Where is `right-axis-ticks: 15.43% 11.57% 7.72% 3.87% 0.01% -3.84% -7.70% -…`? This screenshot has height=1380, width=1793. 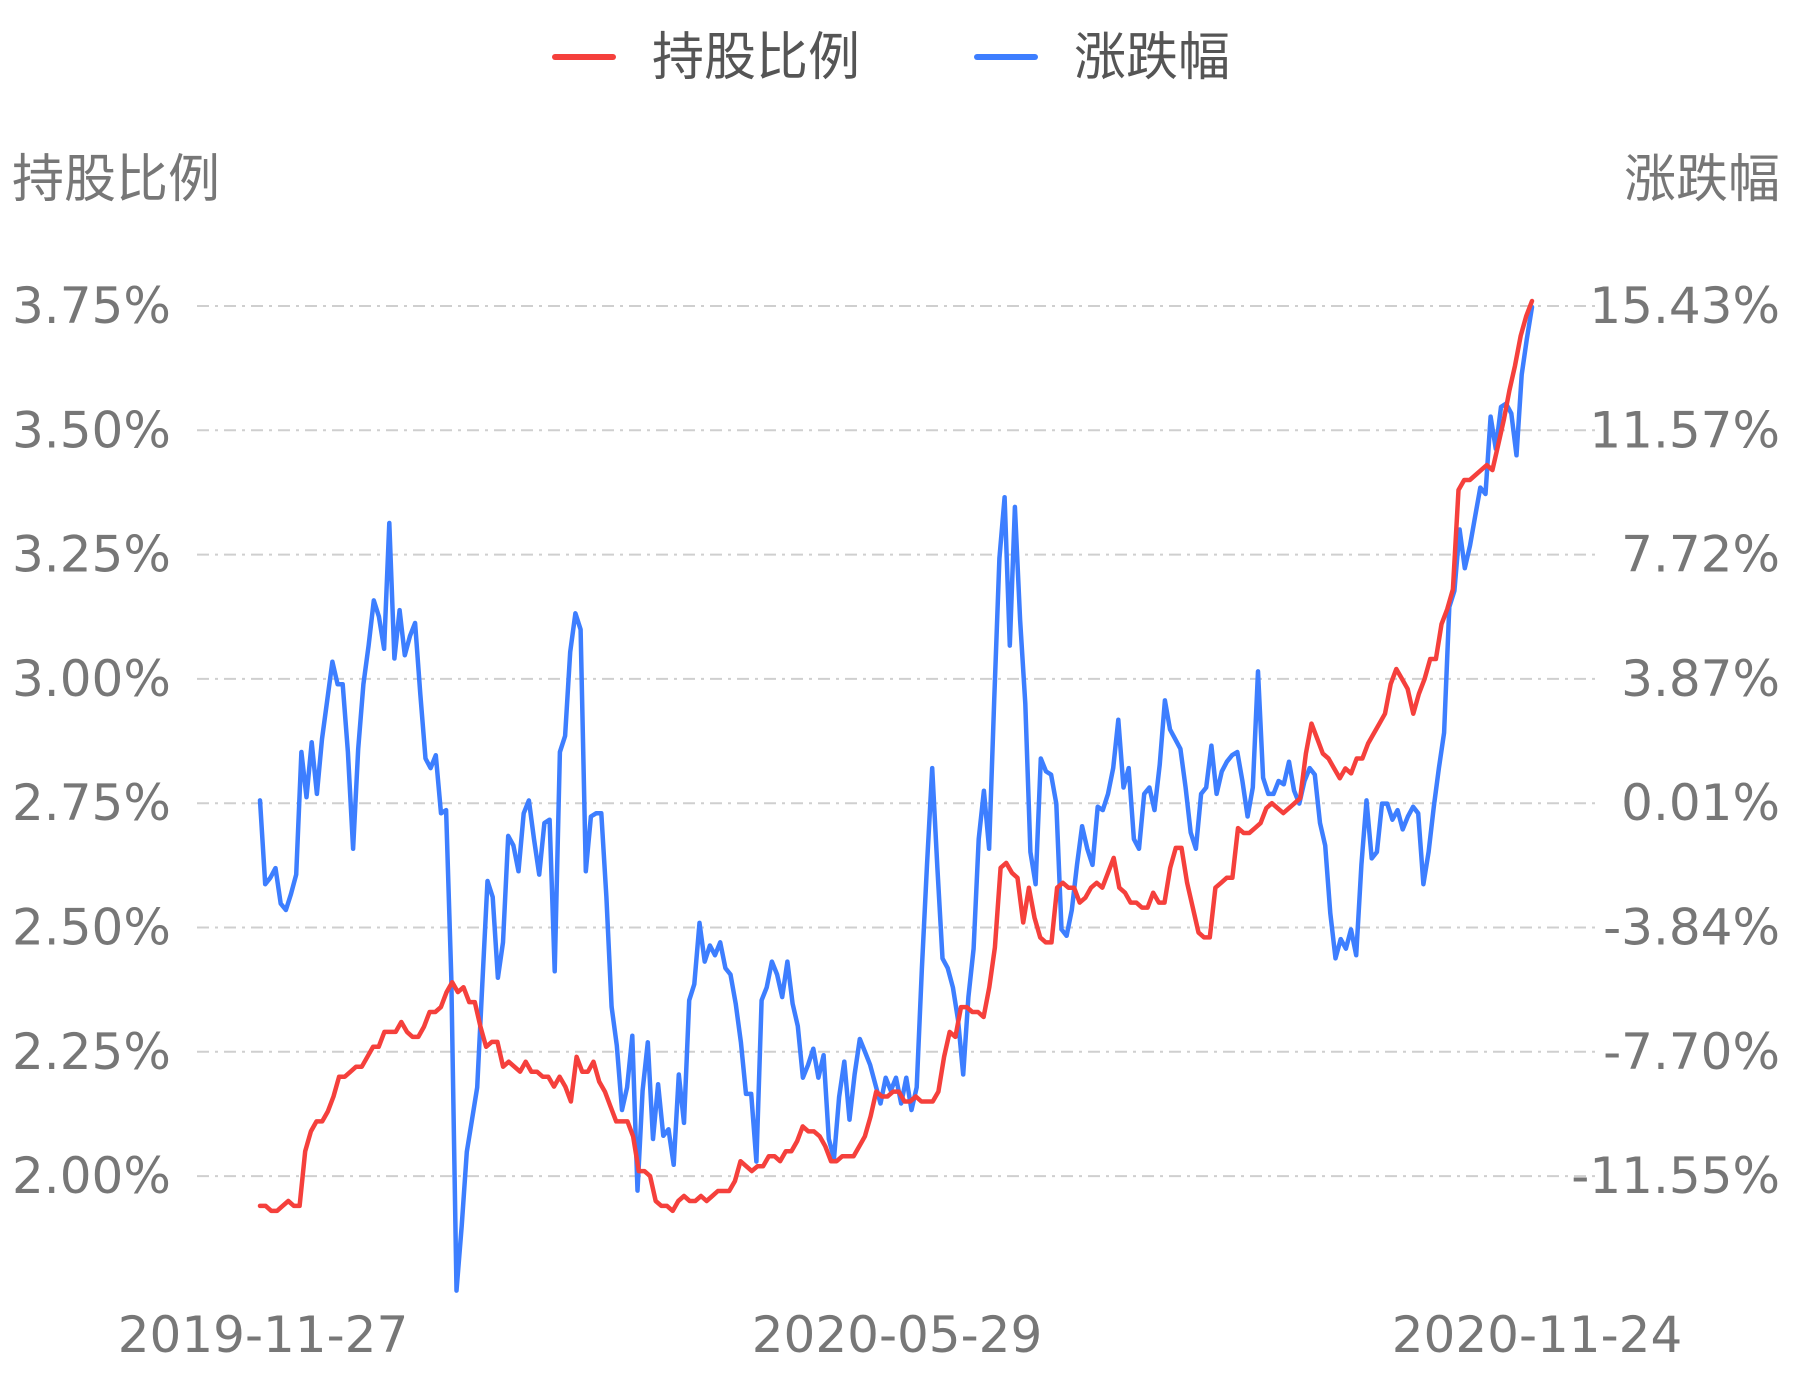 right-axis-ticks: 15.43% 11.57% 7.72% 3.87% 0.01% -3.84% -7.70% -… is located at coordinates (1675, 741).